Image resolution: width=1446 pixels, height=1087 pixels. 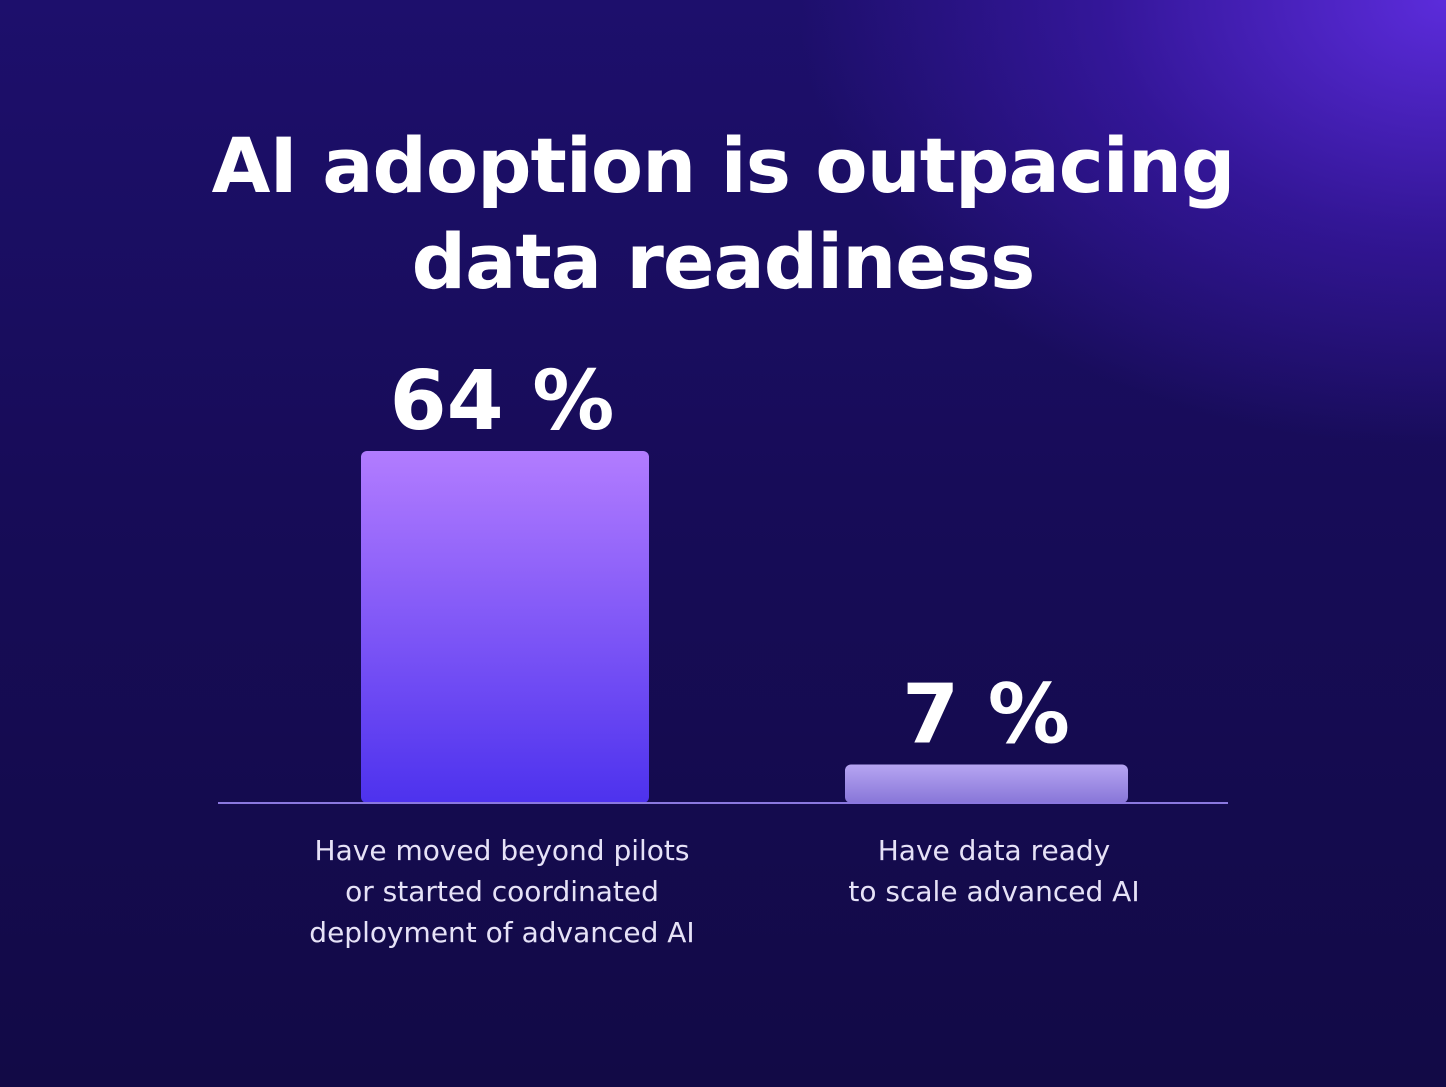 What do you see at coordinates (994, 891) in the screenshot?
I see `category-label-2-line-2: to scale advanced AI` at bounding box center [994, 891].